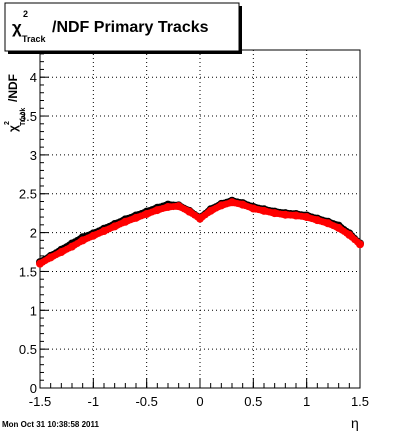  What do you see at coordinates (360, 401) in the screenshot?
I see `x-tick-label: 1.5` at bounding box center [360, 401].